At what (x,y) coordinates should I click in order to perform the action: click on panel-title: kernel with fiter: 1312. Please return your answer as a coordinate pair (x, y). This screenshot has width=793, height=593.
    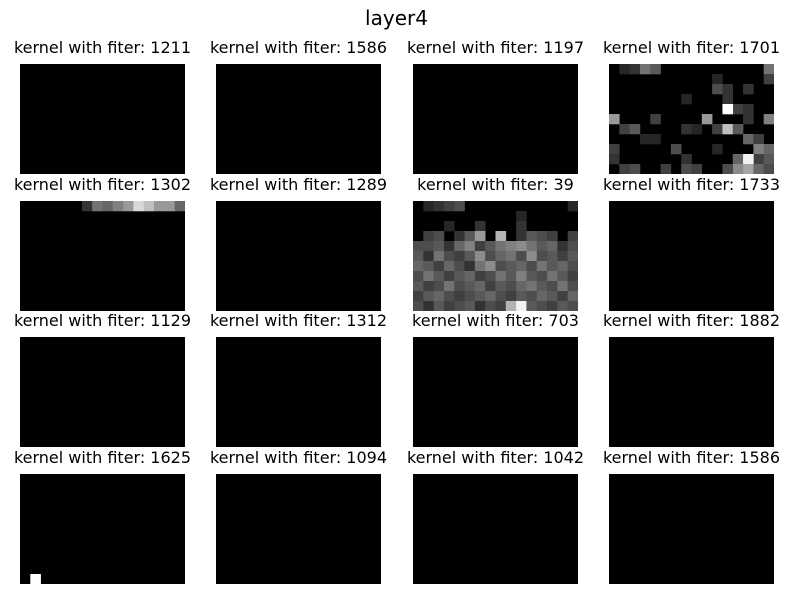
    Looking at the image, I should click on (298, 320).